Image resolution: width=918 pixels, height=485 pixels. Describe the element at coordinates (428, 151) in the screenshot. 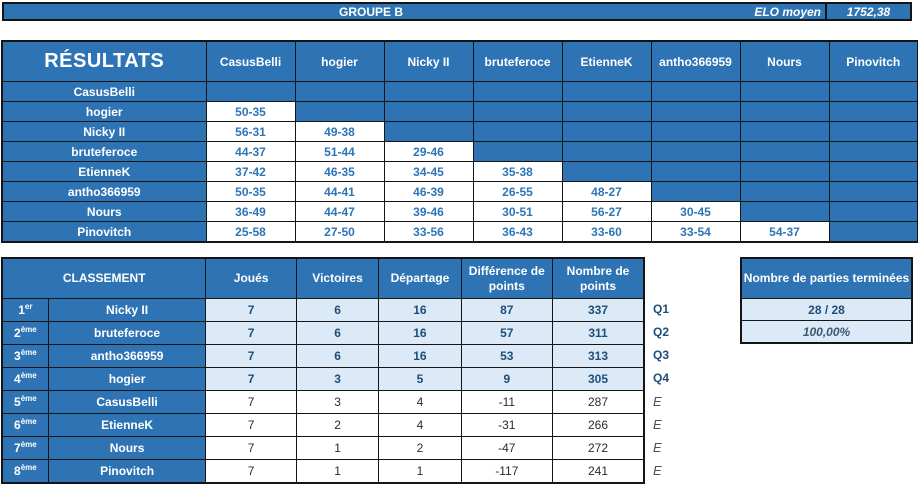

I see `result-score-cell: 29-46` at that location.